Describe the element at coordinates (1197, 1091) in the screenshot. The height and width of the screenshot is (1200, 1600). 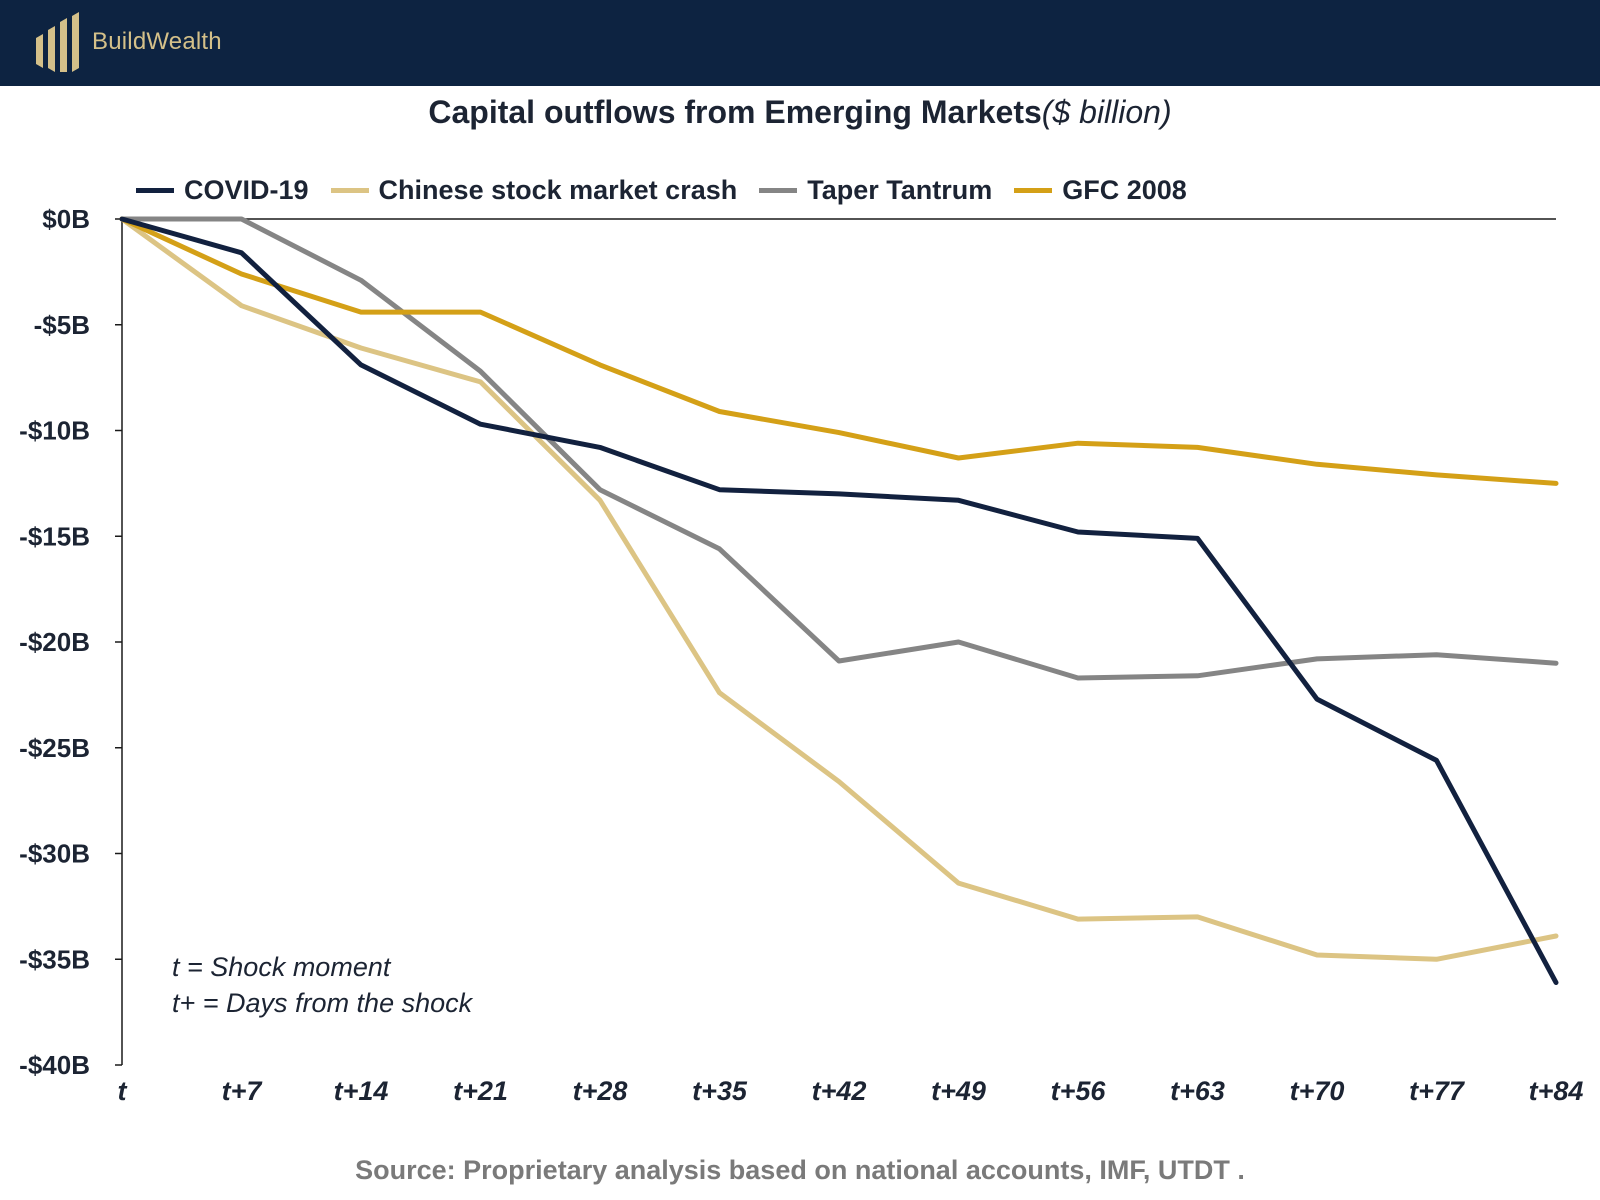
I see `x-tick-label: t+63` at that location.